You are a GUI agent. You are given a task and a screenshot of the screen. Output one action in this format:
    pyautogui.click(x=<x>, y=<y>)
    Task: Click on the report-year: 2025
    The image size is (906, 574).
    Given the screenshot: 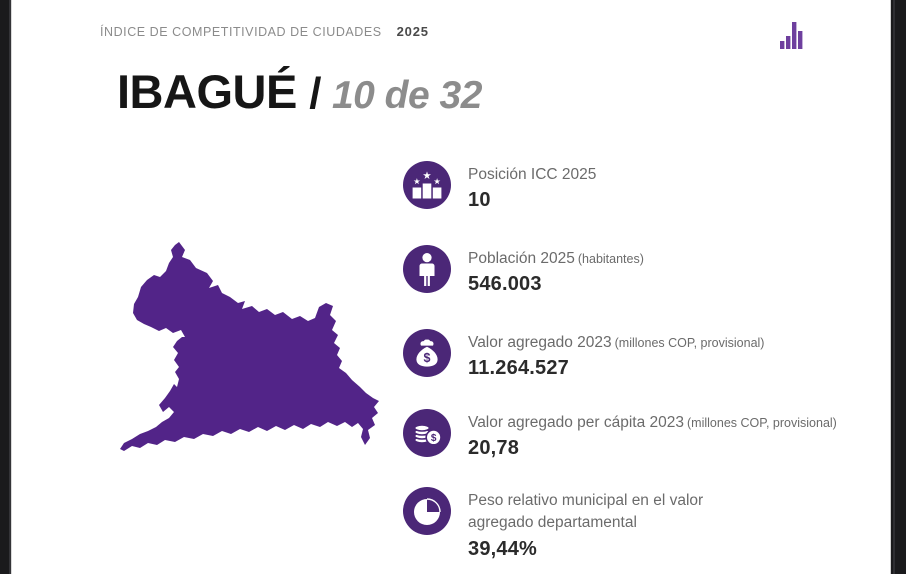 What is the action you would take?
    pyautogui.click(x=412, y=31)
    